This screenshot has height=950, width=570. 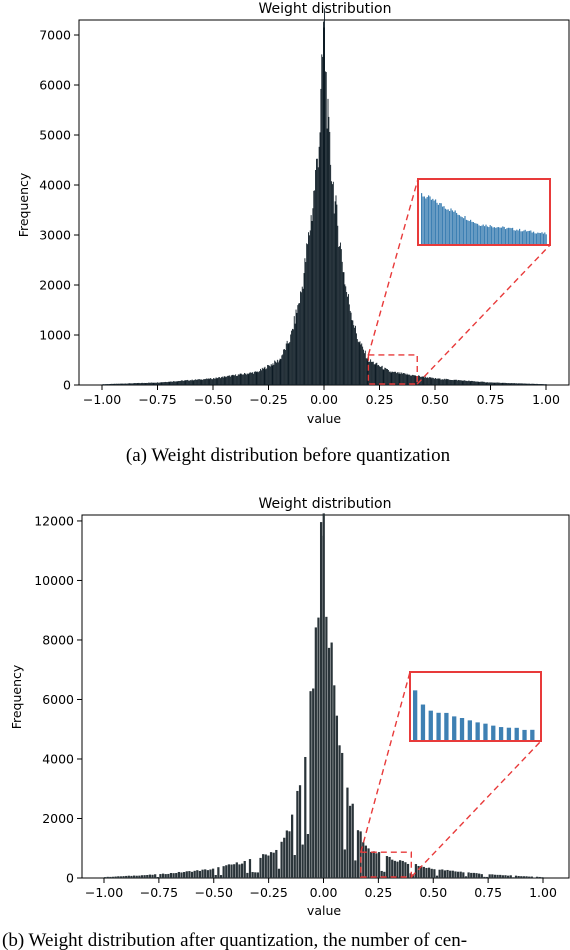 What do you see at coordinates (104, 892) in the screenshot?
I see `x-tick-label: −1.00` at bounding box center [104, 892].